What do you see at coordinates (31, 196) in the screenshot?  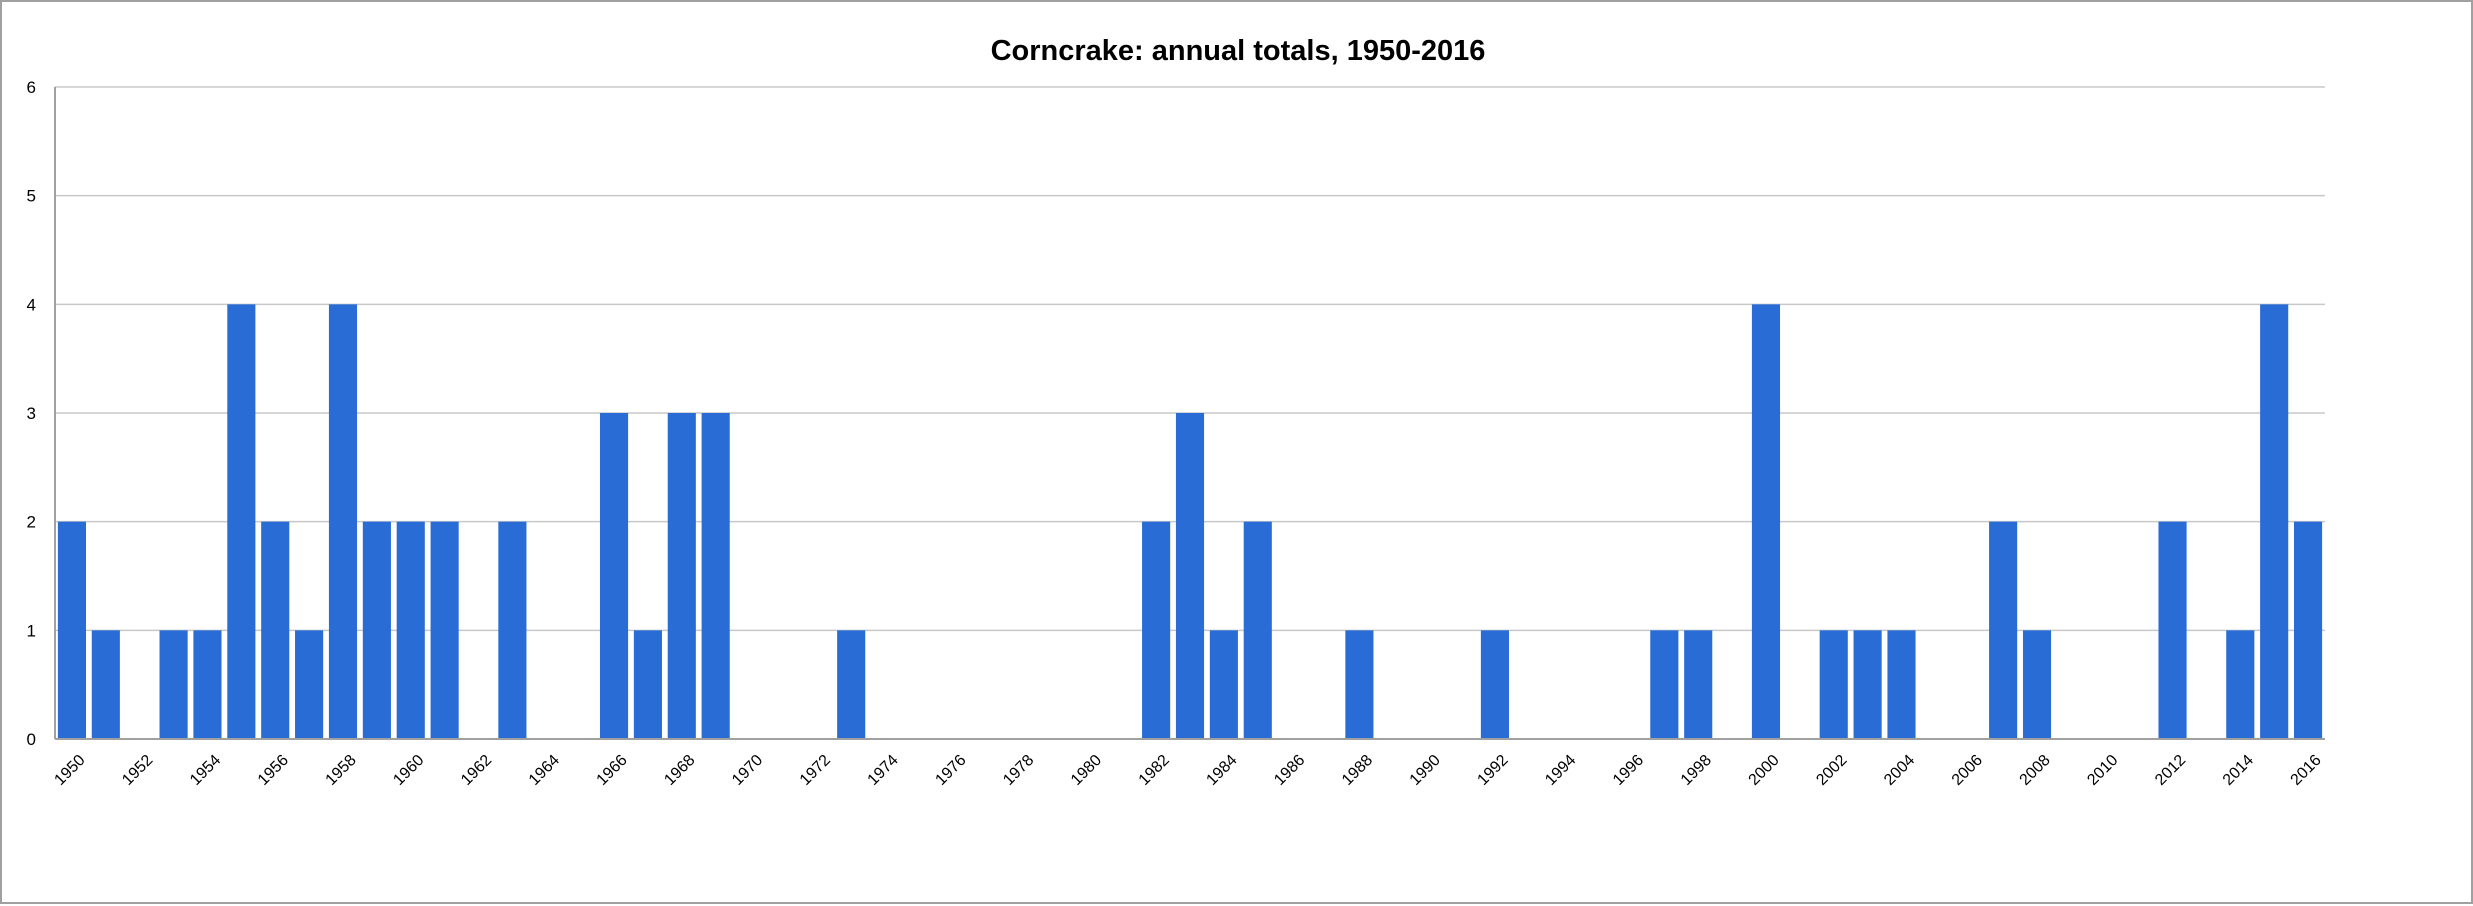 I see `y-tick-label: 5` at bounding box center [31, 196].